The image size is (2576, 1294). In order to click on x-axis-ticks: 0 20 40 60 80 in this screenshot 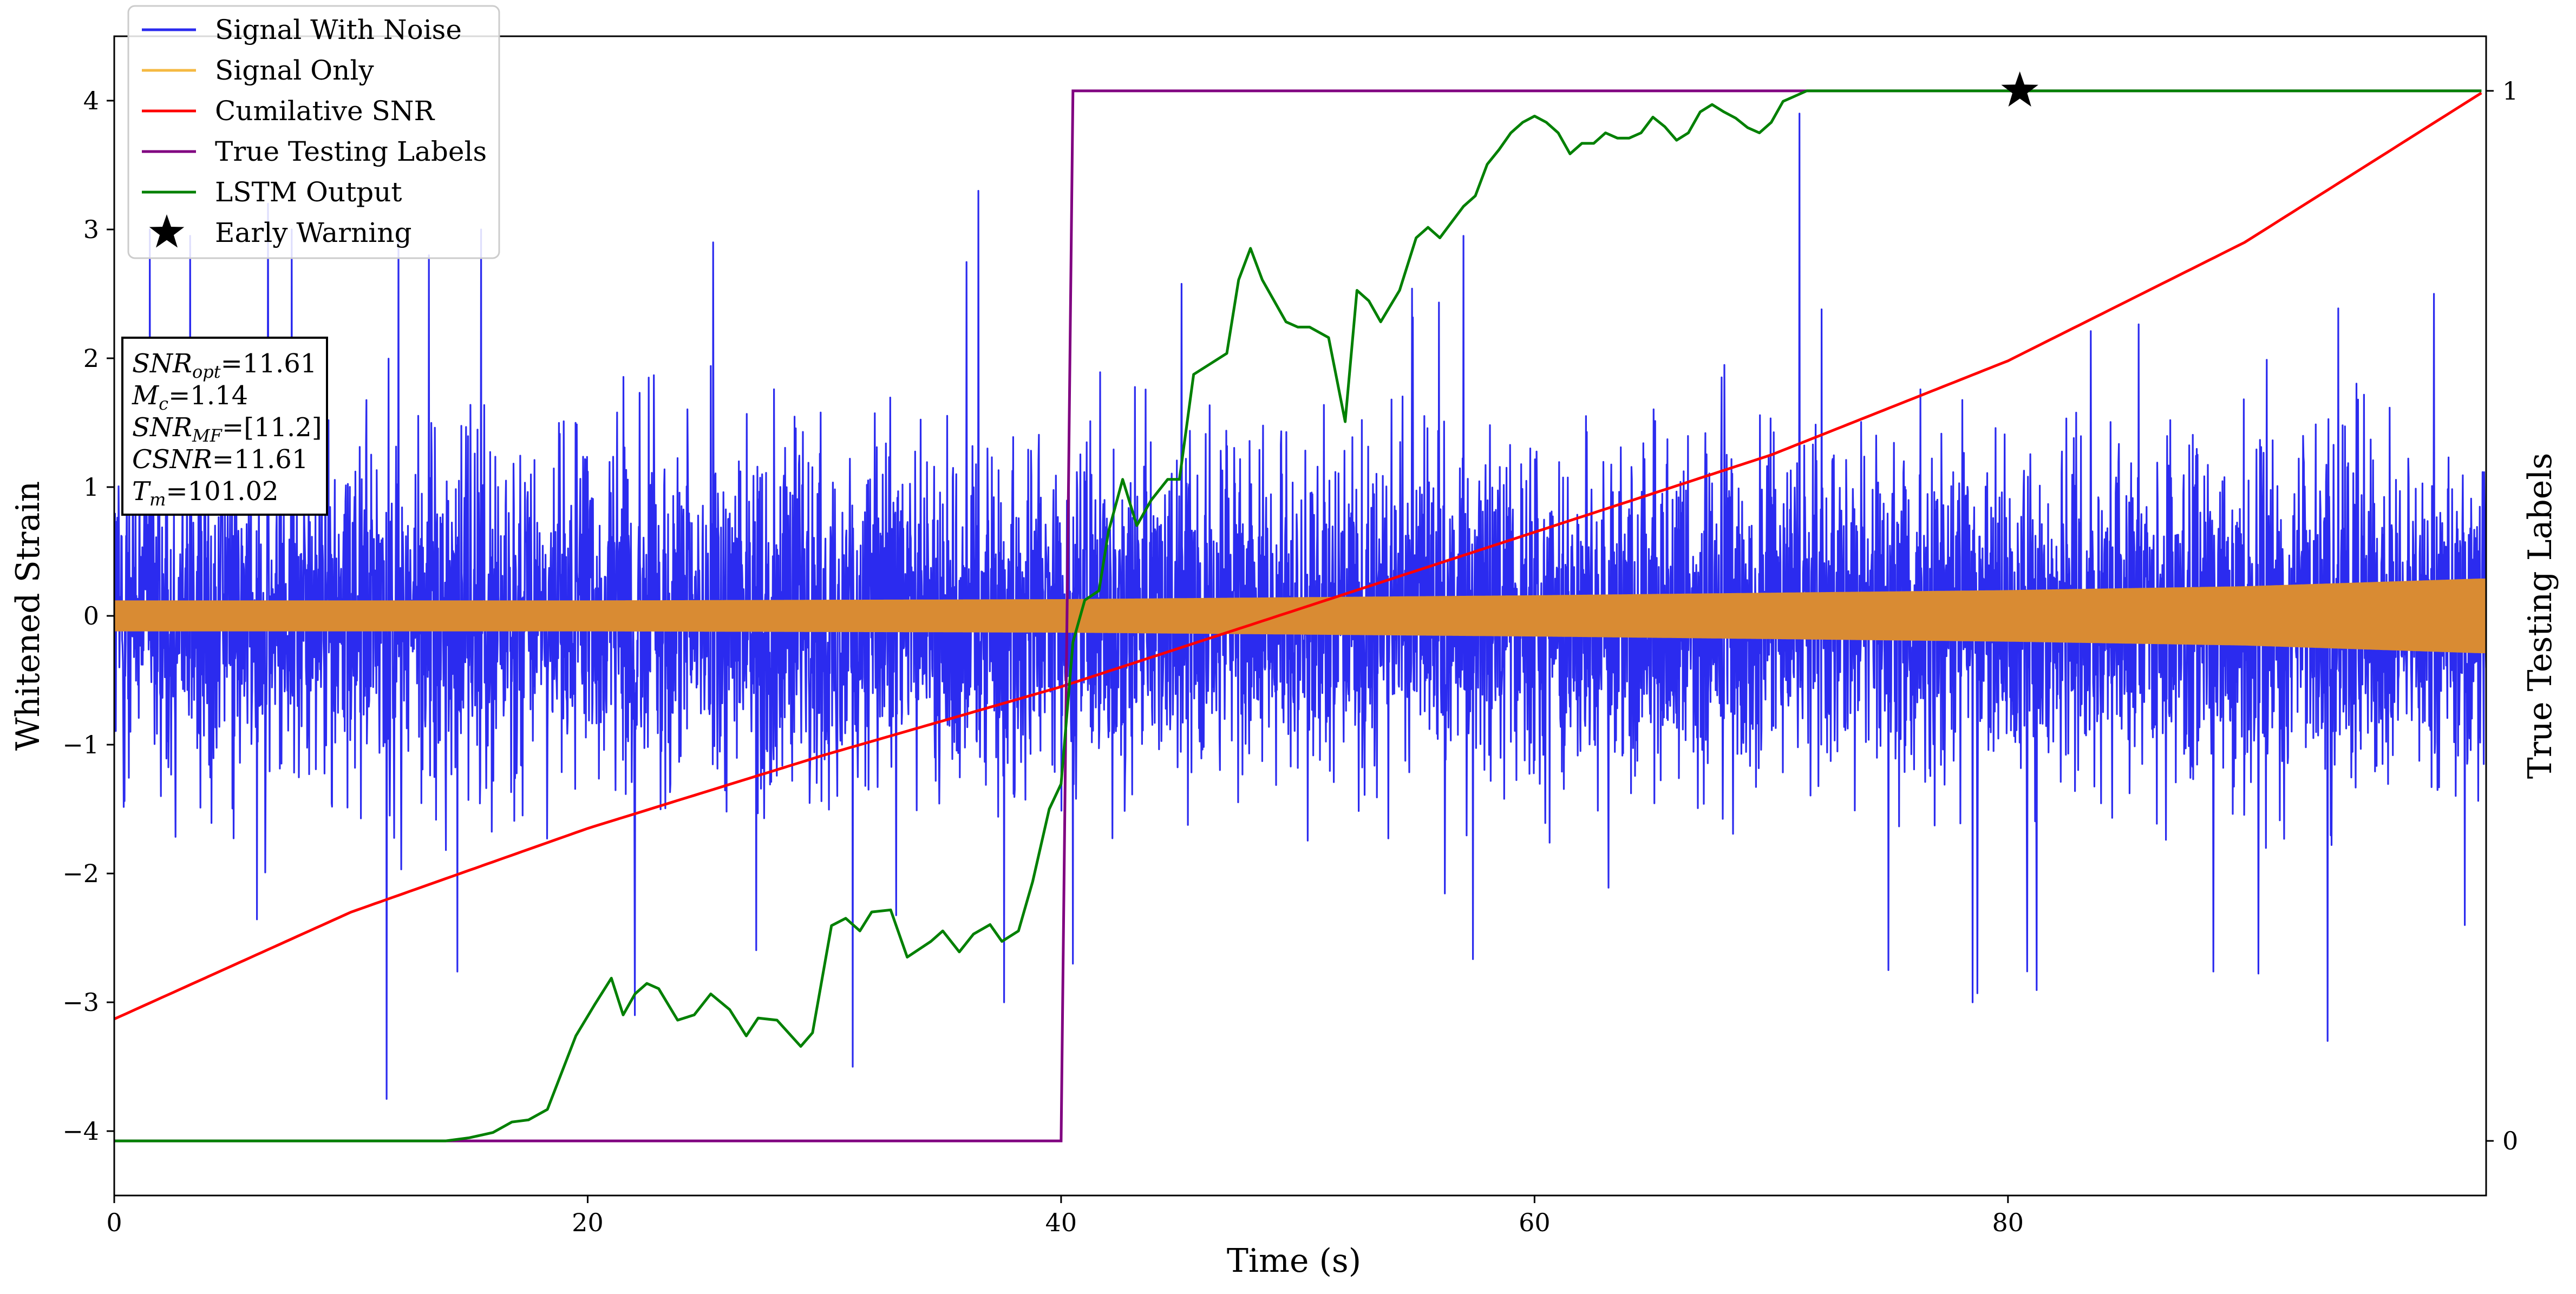, I will do `click(1065, 1216)`.